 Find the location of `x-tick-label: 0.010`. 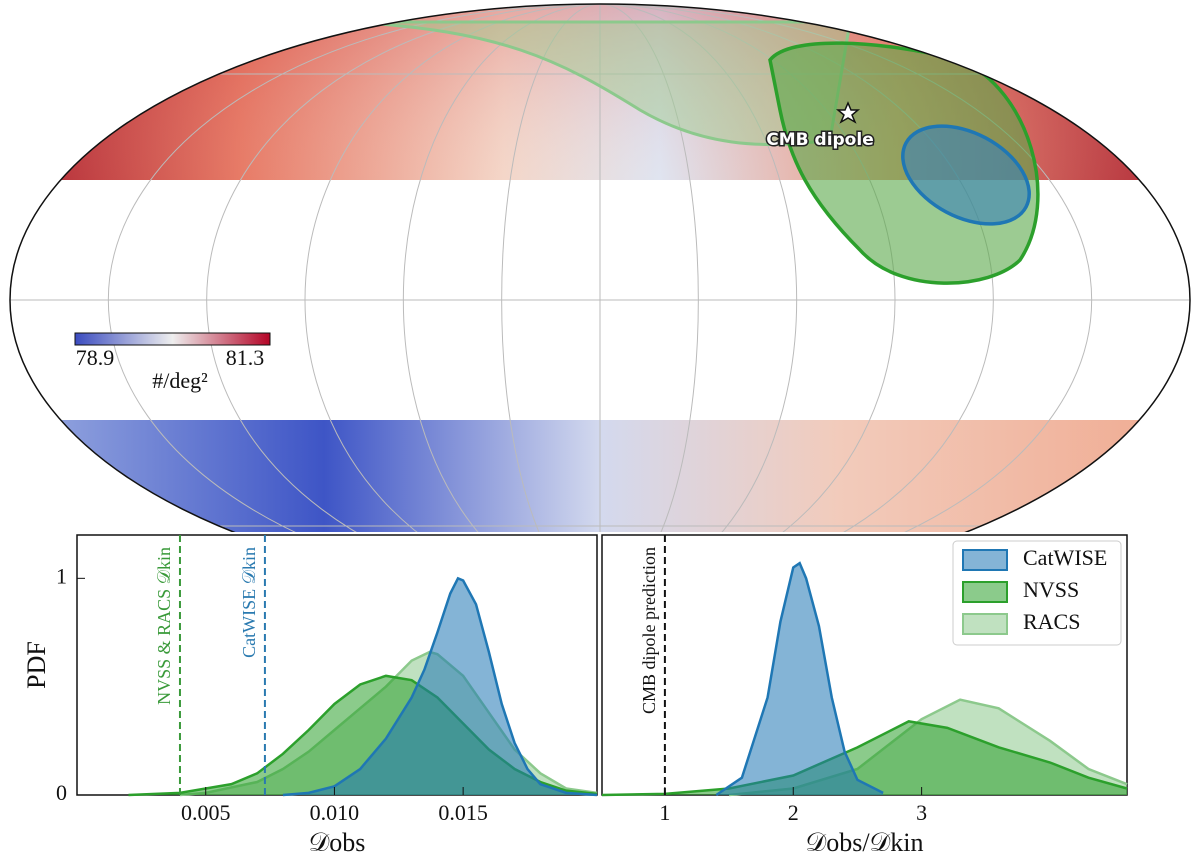

x-tick-label: 0.010 is located at coordinates (335, 812).